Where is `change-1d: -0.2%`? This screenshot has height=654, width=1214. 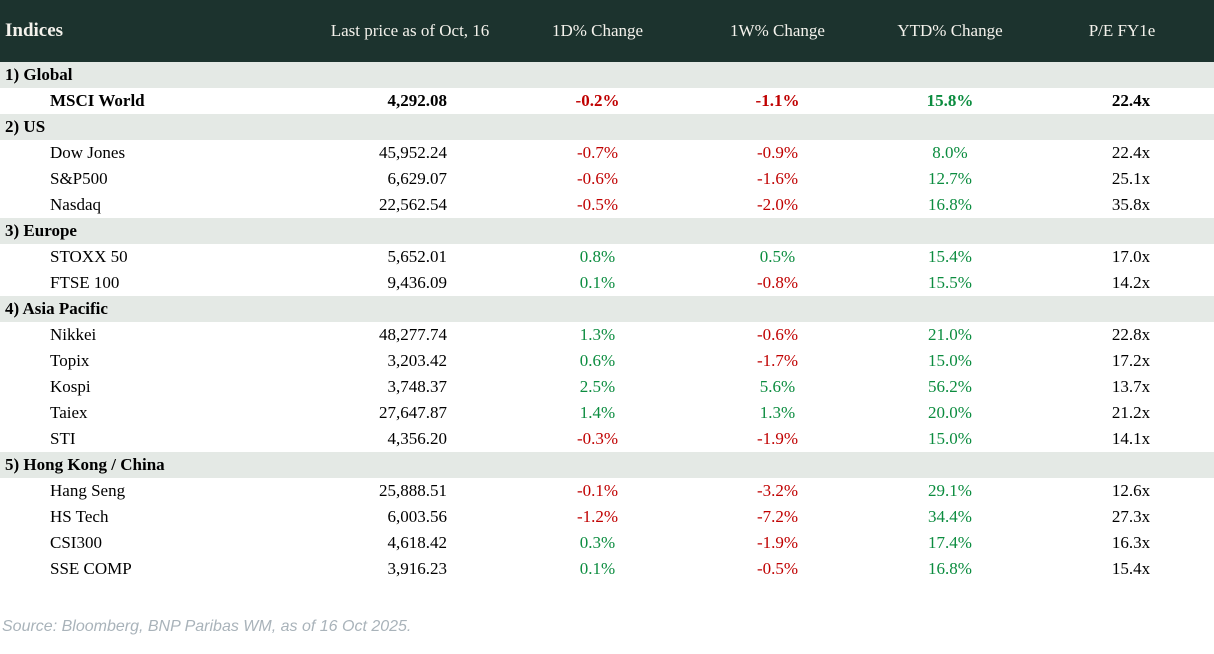 change-1d: -0.2% is located at coordinates (597, 100).